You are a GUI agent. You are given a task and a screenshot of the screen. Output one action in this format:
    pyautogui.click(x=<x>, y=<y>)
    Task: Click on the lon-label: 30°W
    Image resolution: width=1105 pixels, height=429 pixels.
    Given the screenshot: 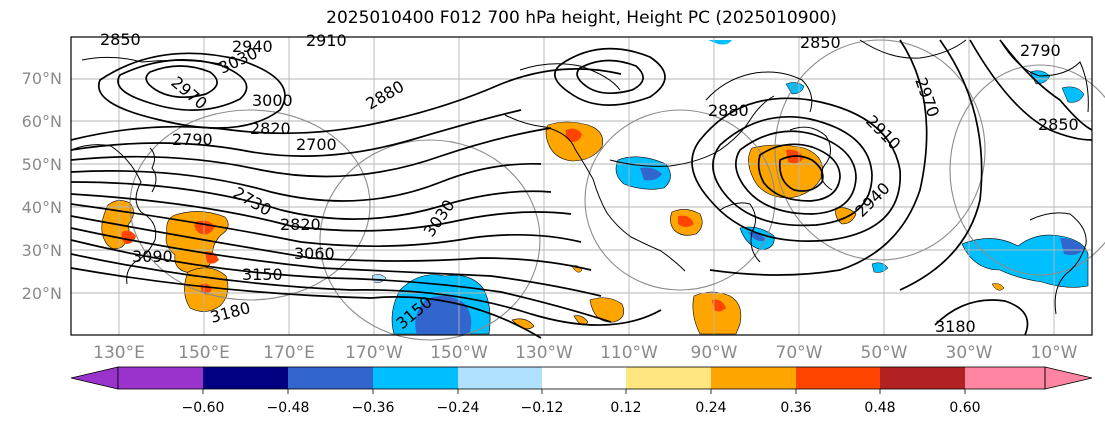 What is the action you would take?
    pyautogui.click(x=969, y=353)
    